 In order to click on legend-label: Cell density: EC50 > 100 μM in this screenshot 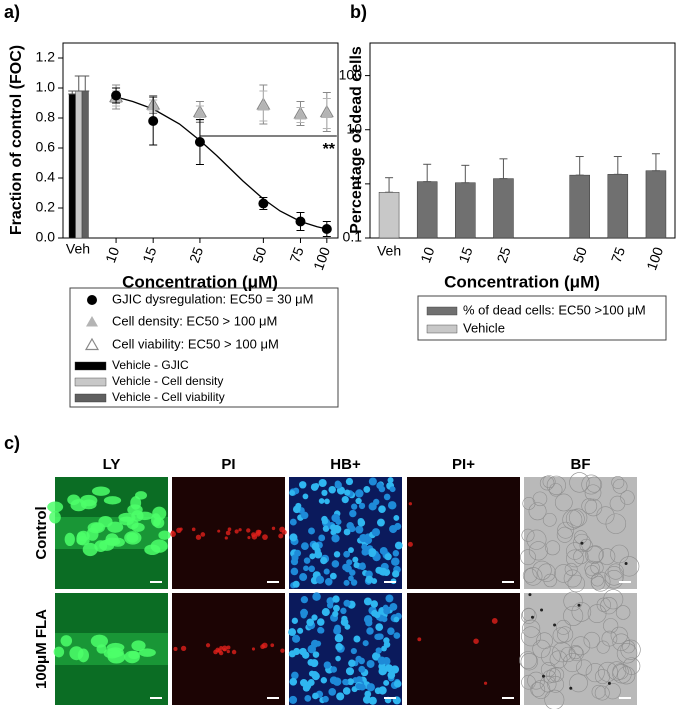, I will do `click(194, 320)`.